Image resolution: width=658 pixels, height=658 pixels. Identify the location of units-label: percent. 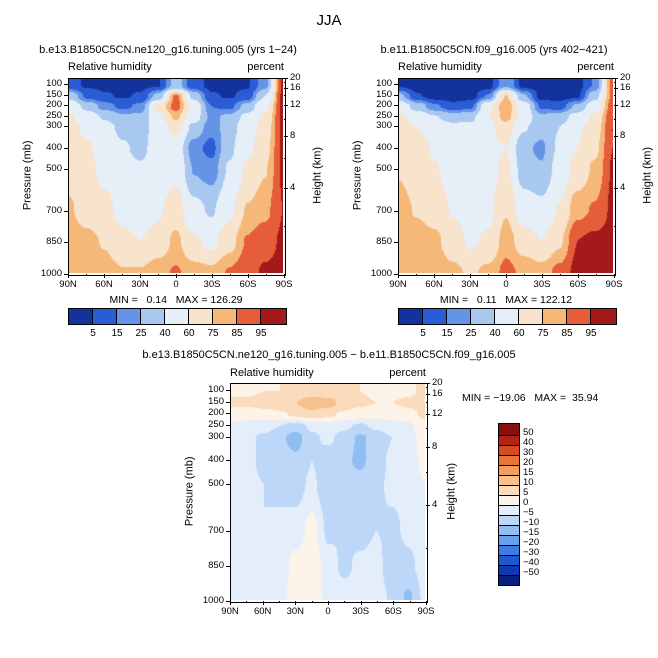
(407, 373).